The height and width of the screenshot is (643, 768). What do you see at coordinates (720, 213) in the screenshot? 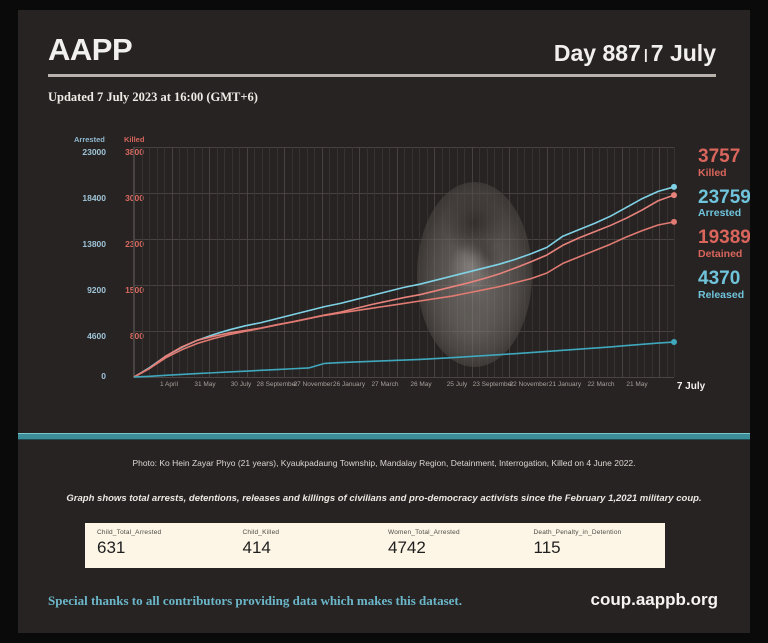
I see `stat-arrested-label: Arrested` at bounding box center [720, 213].